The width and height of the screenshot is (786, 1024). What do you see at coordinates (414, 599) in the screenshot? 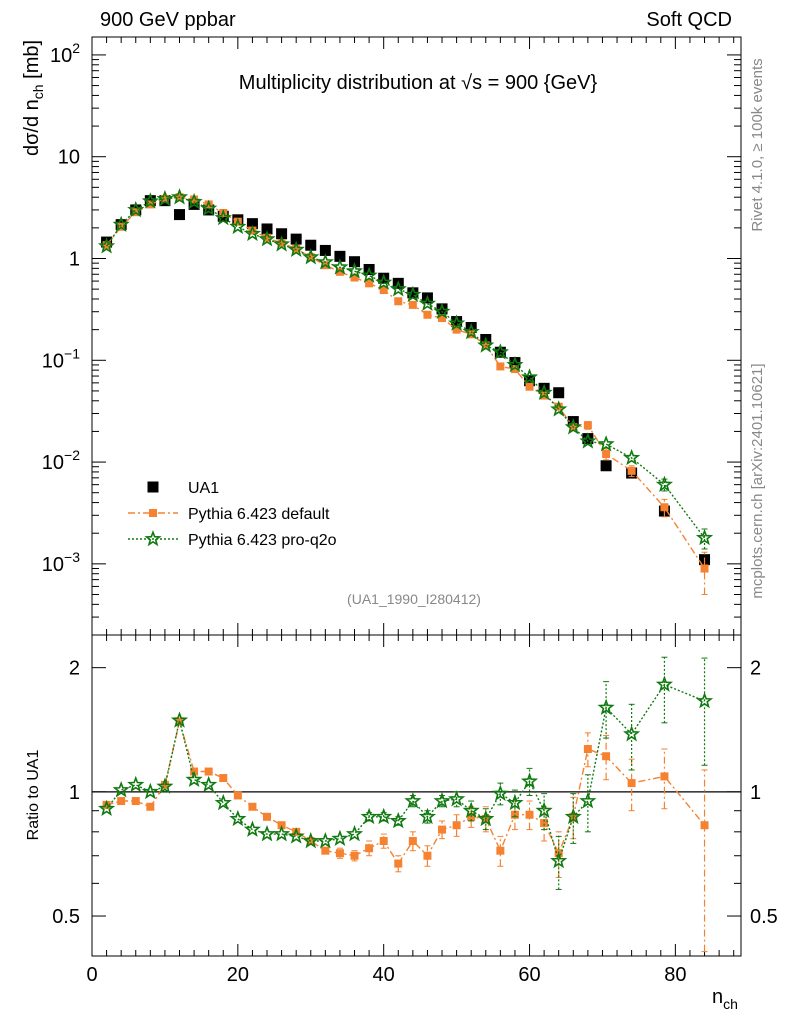
I see `analysis-tag: (UA1_1990_I280412)` at bounding box center [414, 599].